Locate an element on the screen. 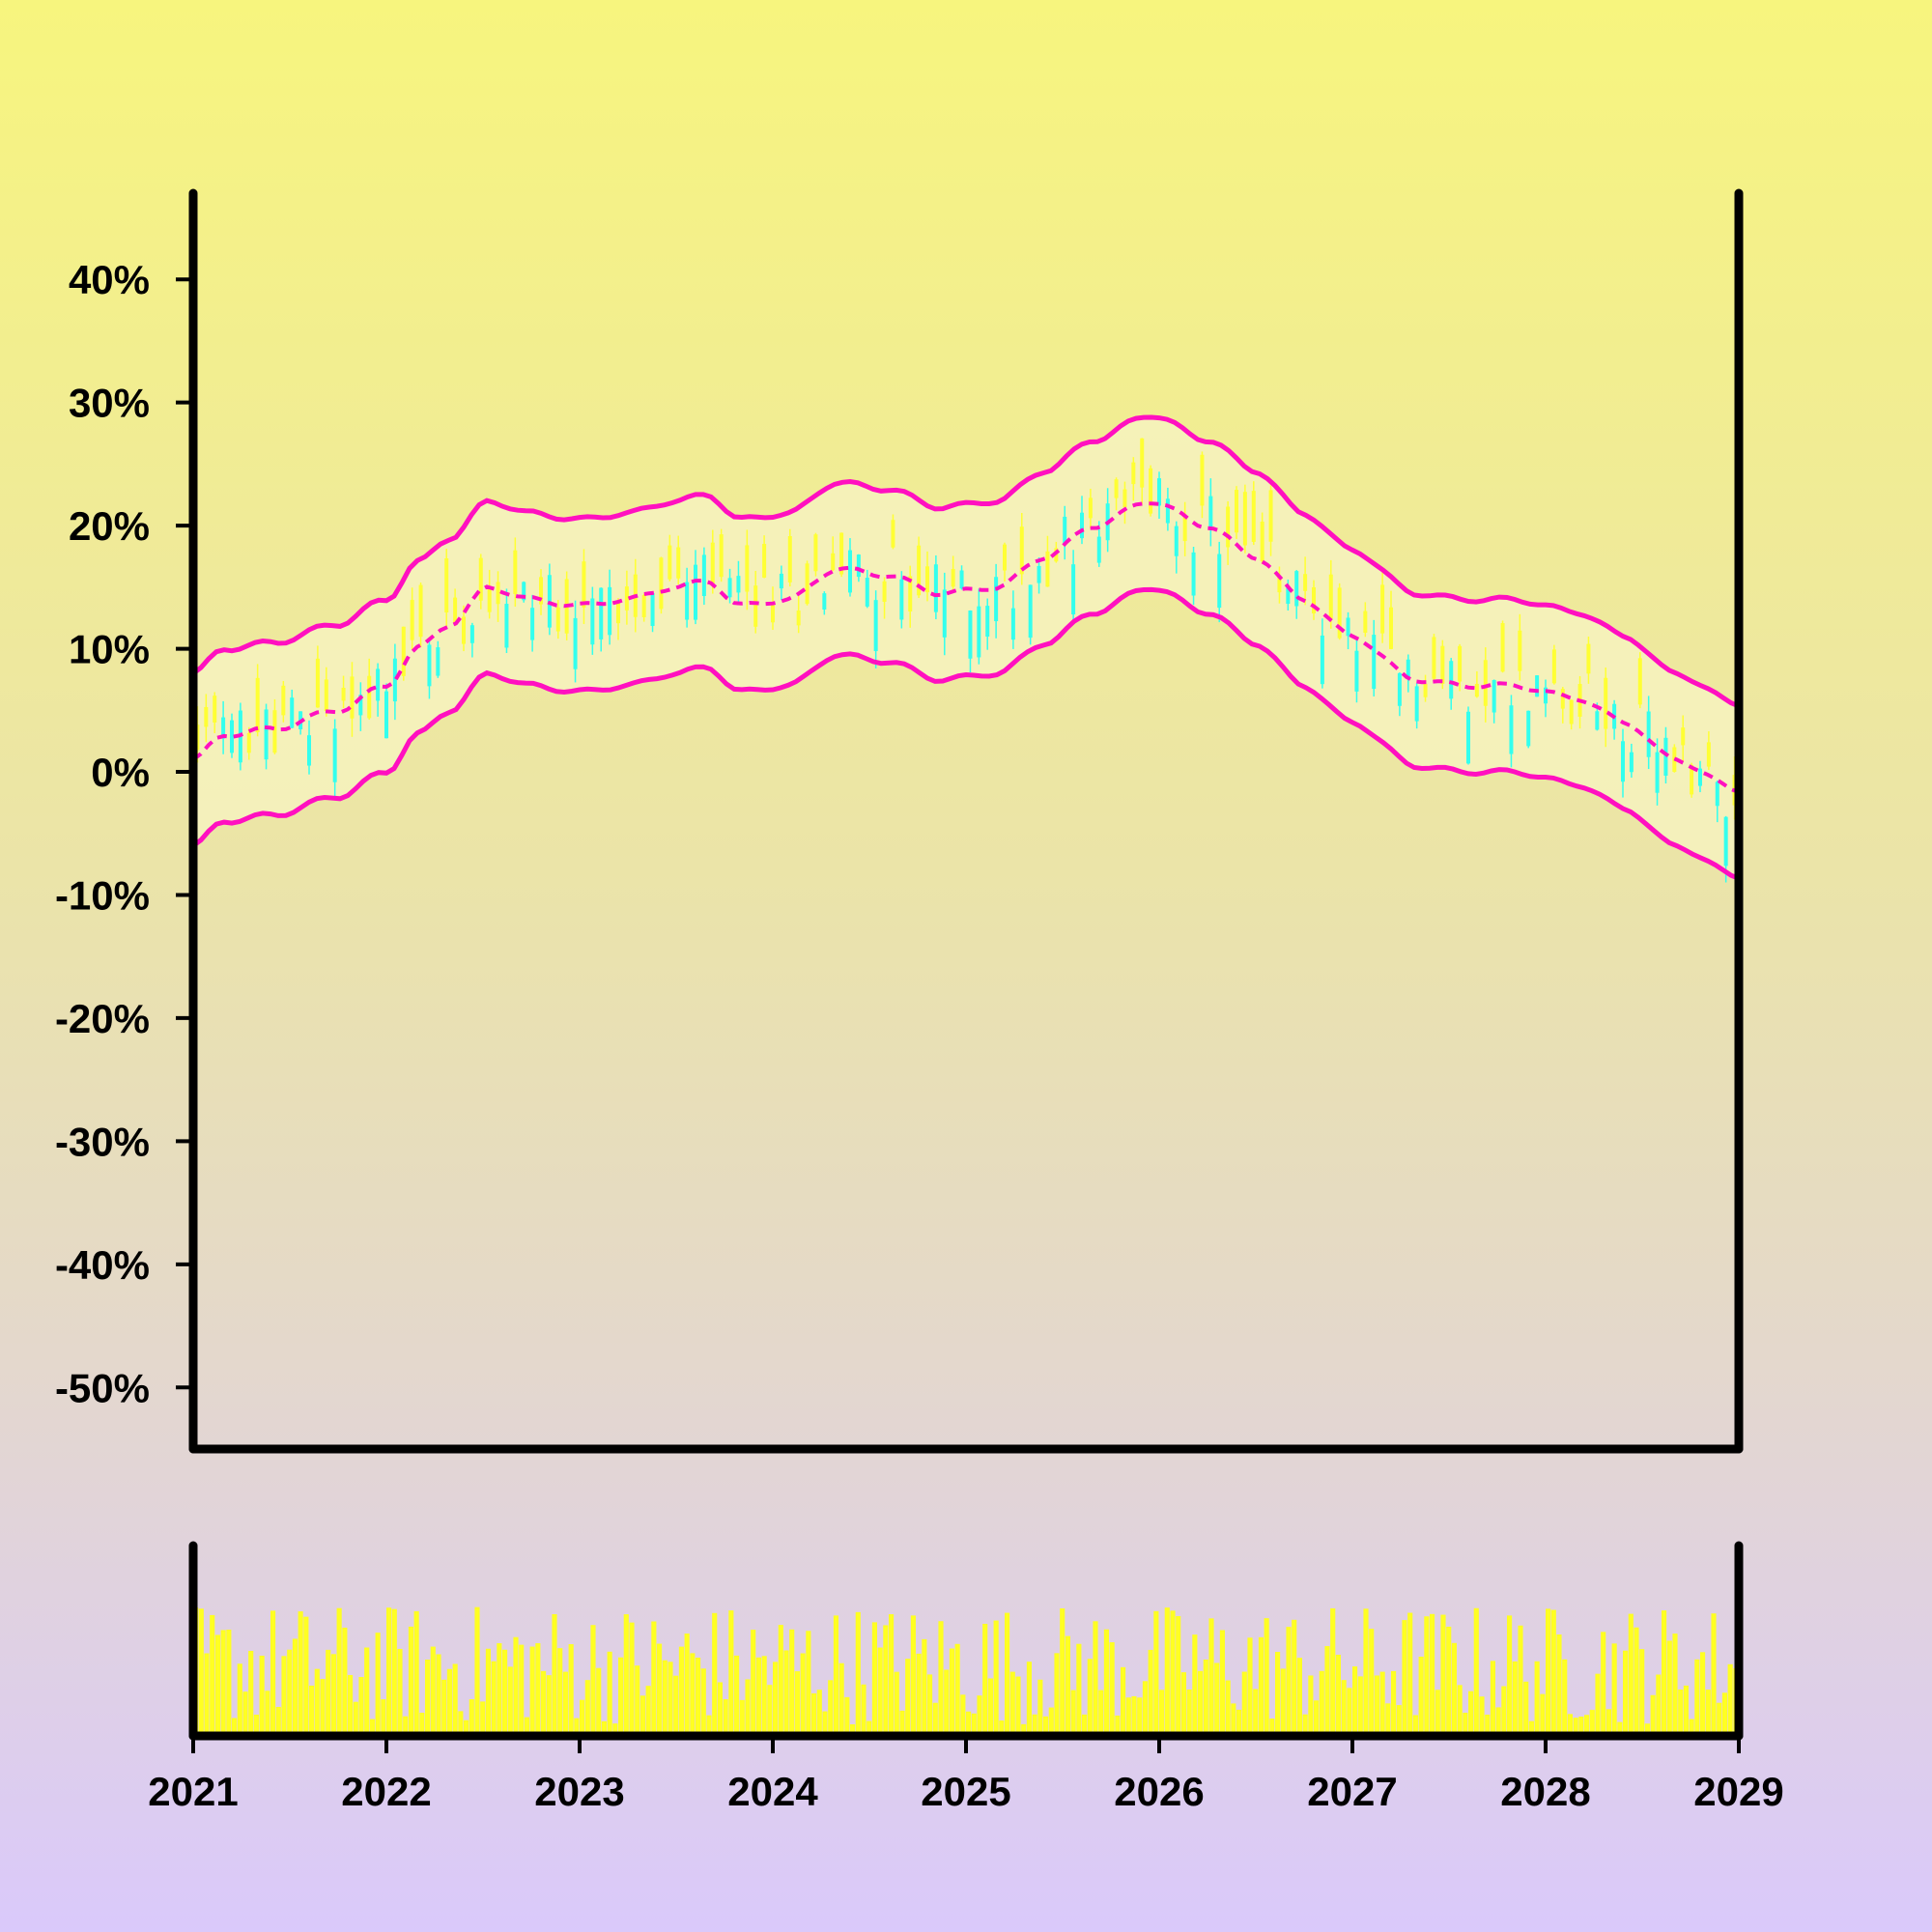 This screenshot has width=1932, height=1932. y-tick-label: -50% is located at coordinates (102, 1387).